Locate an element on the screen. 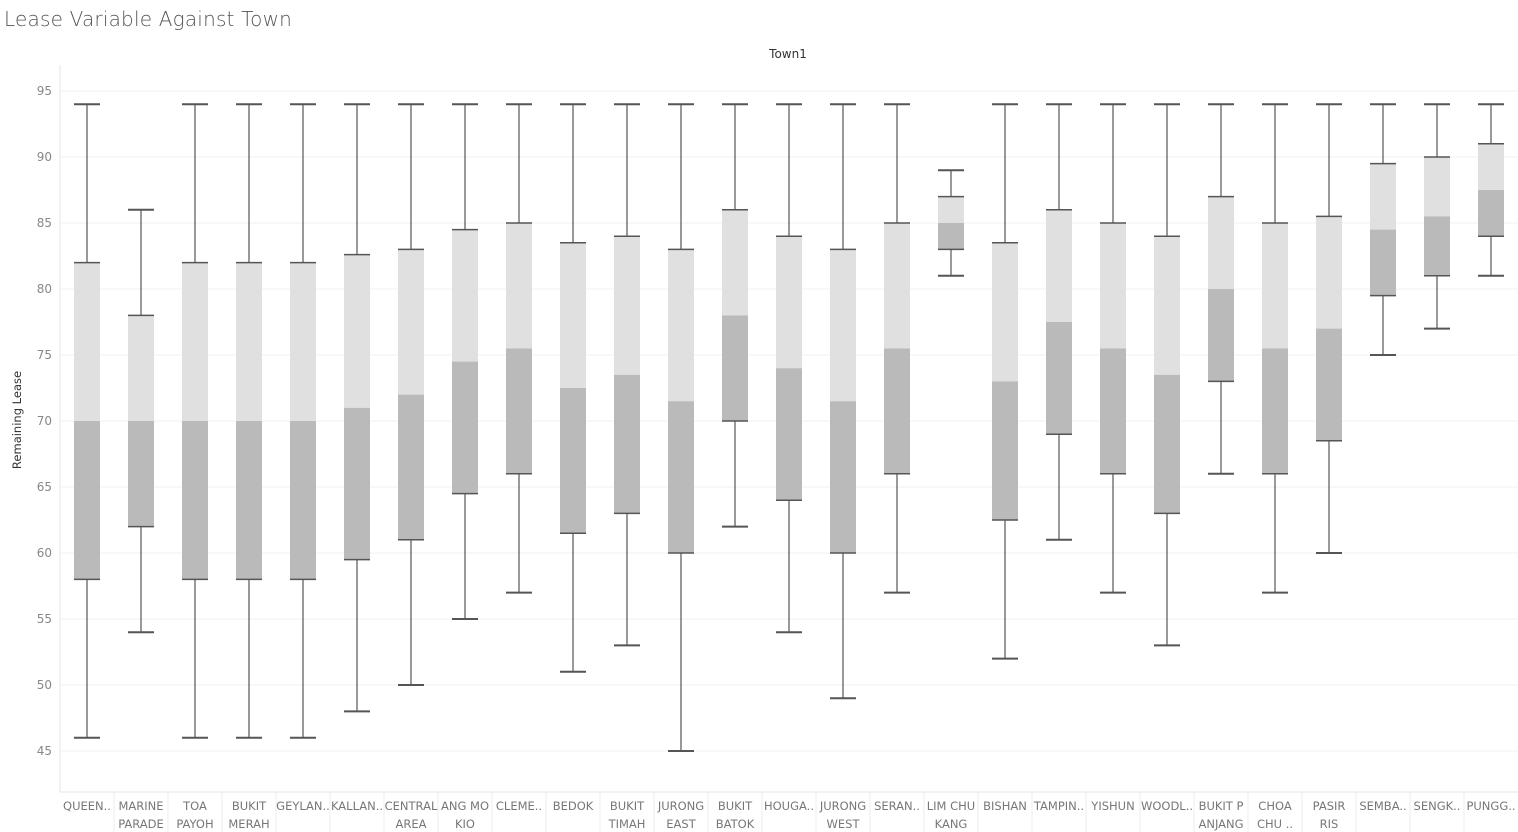 The image size is (1518, 832). x-tick-label-line: BISHAN is located at coordinates (1005, 806).